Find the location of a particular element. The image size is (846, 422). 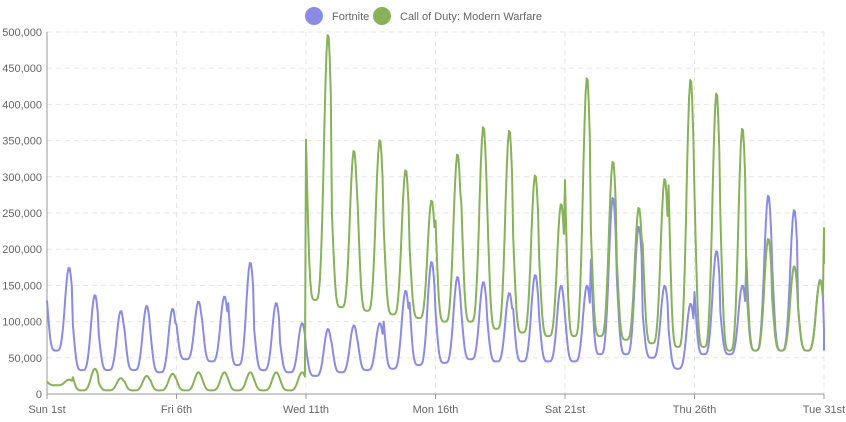

y-tick-label: 200,000 is located at coordinates (22, 250).